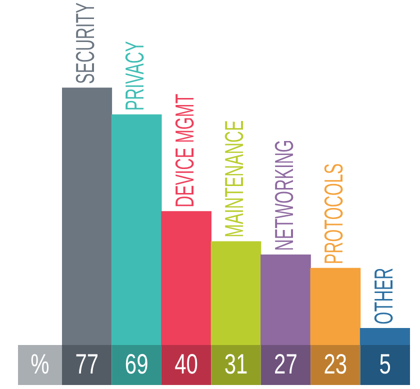  What do you see at coordinates (385, 365) in the screenshot?
I see `data-label: 5` at bounding box center [385, 365].